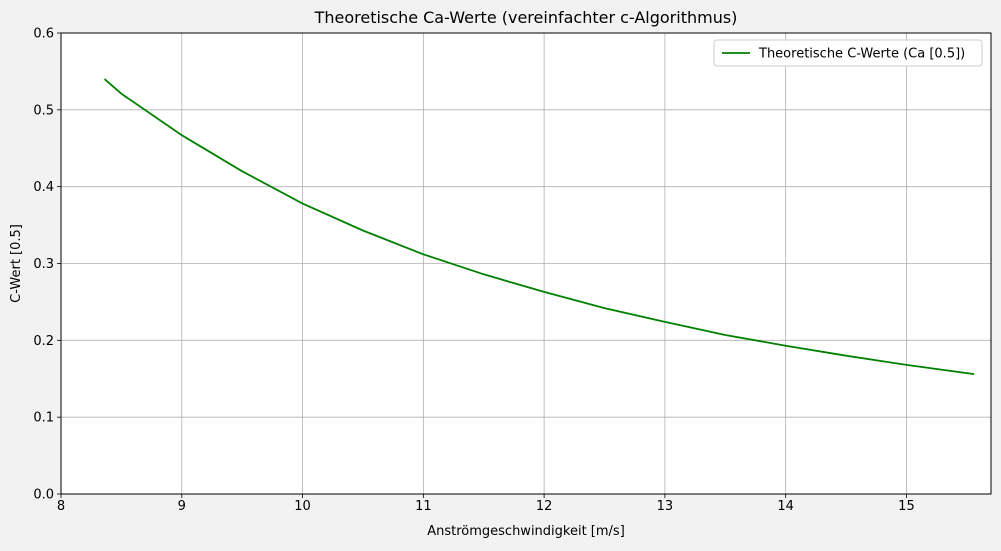 Image resolution: width=1001 pixels, height=551 pixels. I want to click on legend-box, so click(848, 53).